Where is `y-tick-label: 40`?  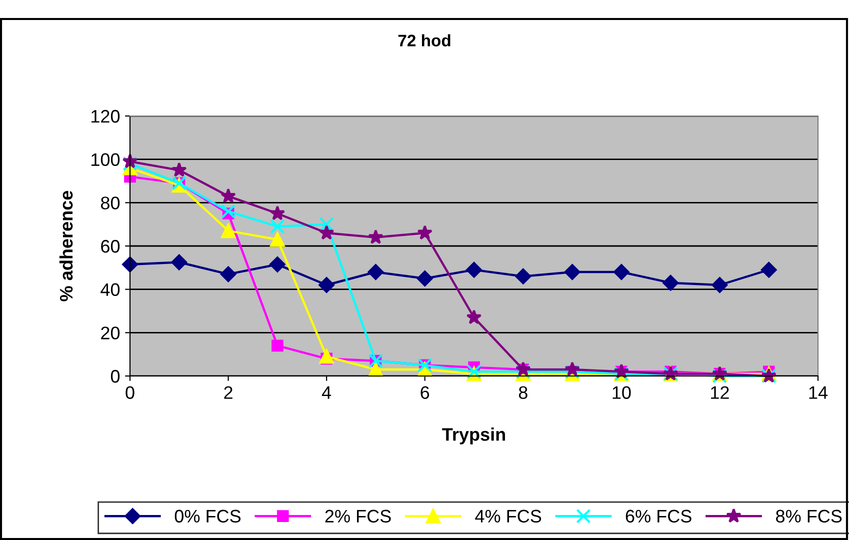
y-tick-label: 40 is located at coordinates (110, 289).